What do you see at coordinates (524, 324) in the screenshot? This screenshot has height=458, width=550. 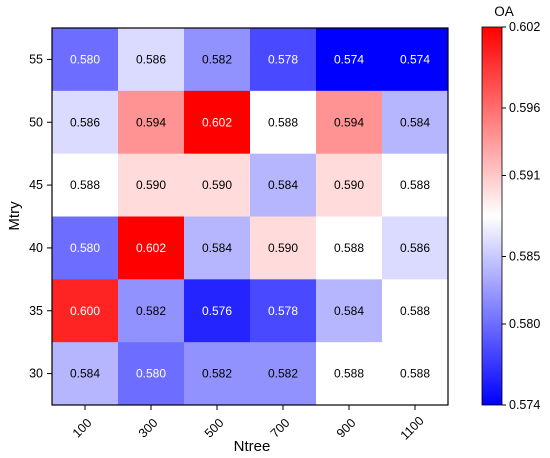 I see `colorbar-tick-label: 0.580` at bounding box center [524, 324].